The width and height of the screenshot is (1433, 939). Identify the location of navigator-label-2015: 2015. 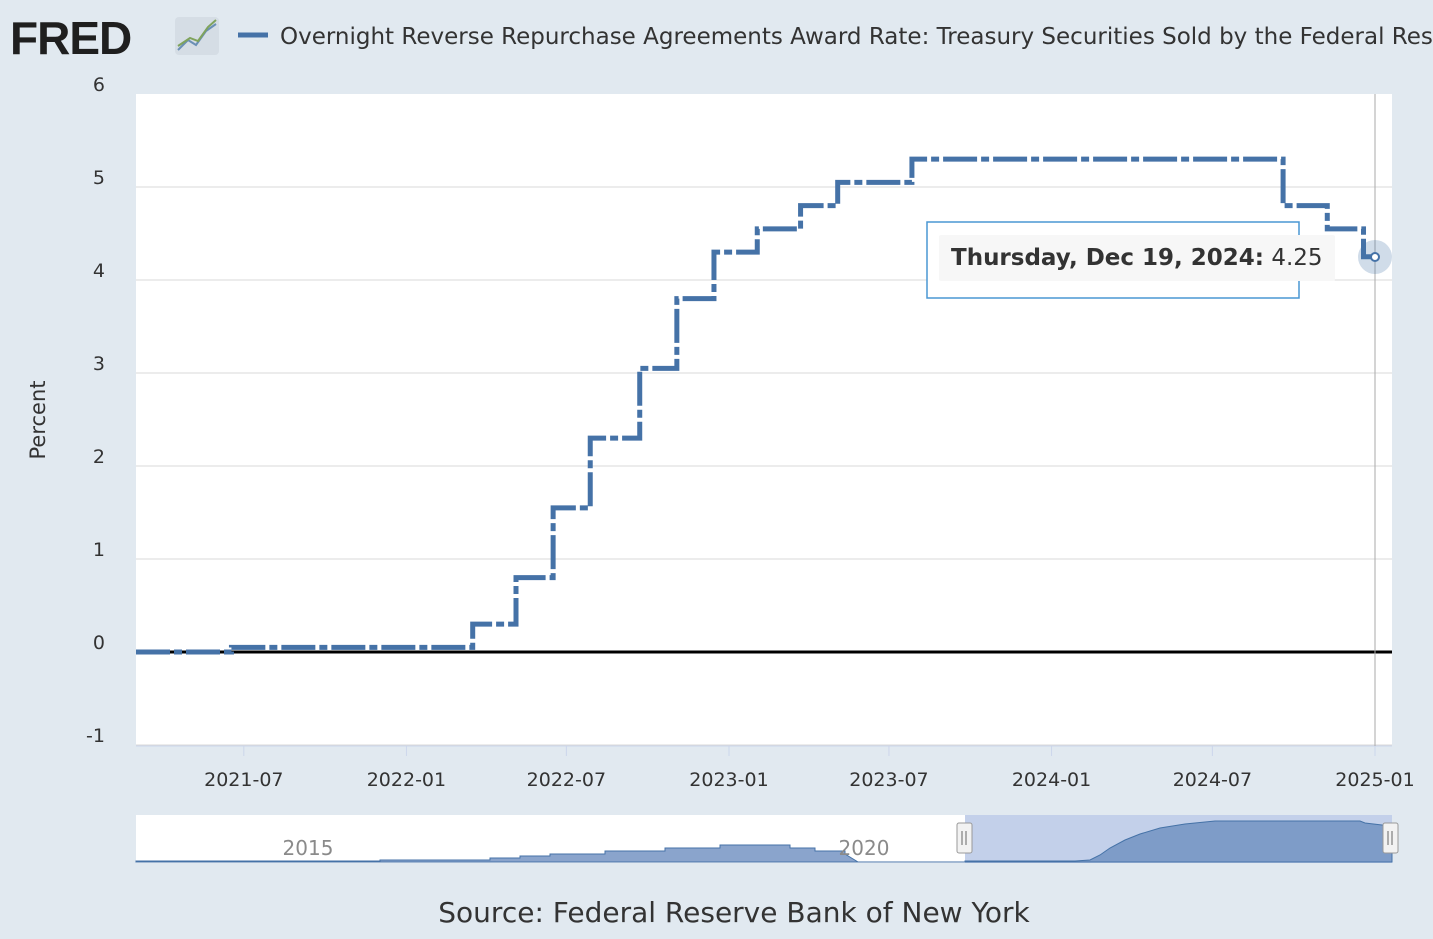
(308, 848).